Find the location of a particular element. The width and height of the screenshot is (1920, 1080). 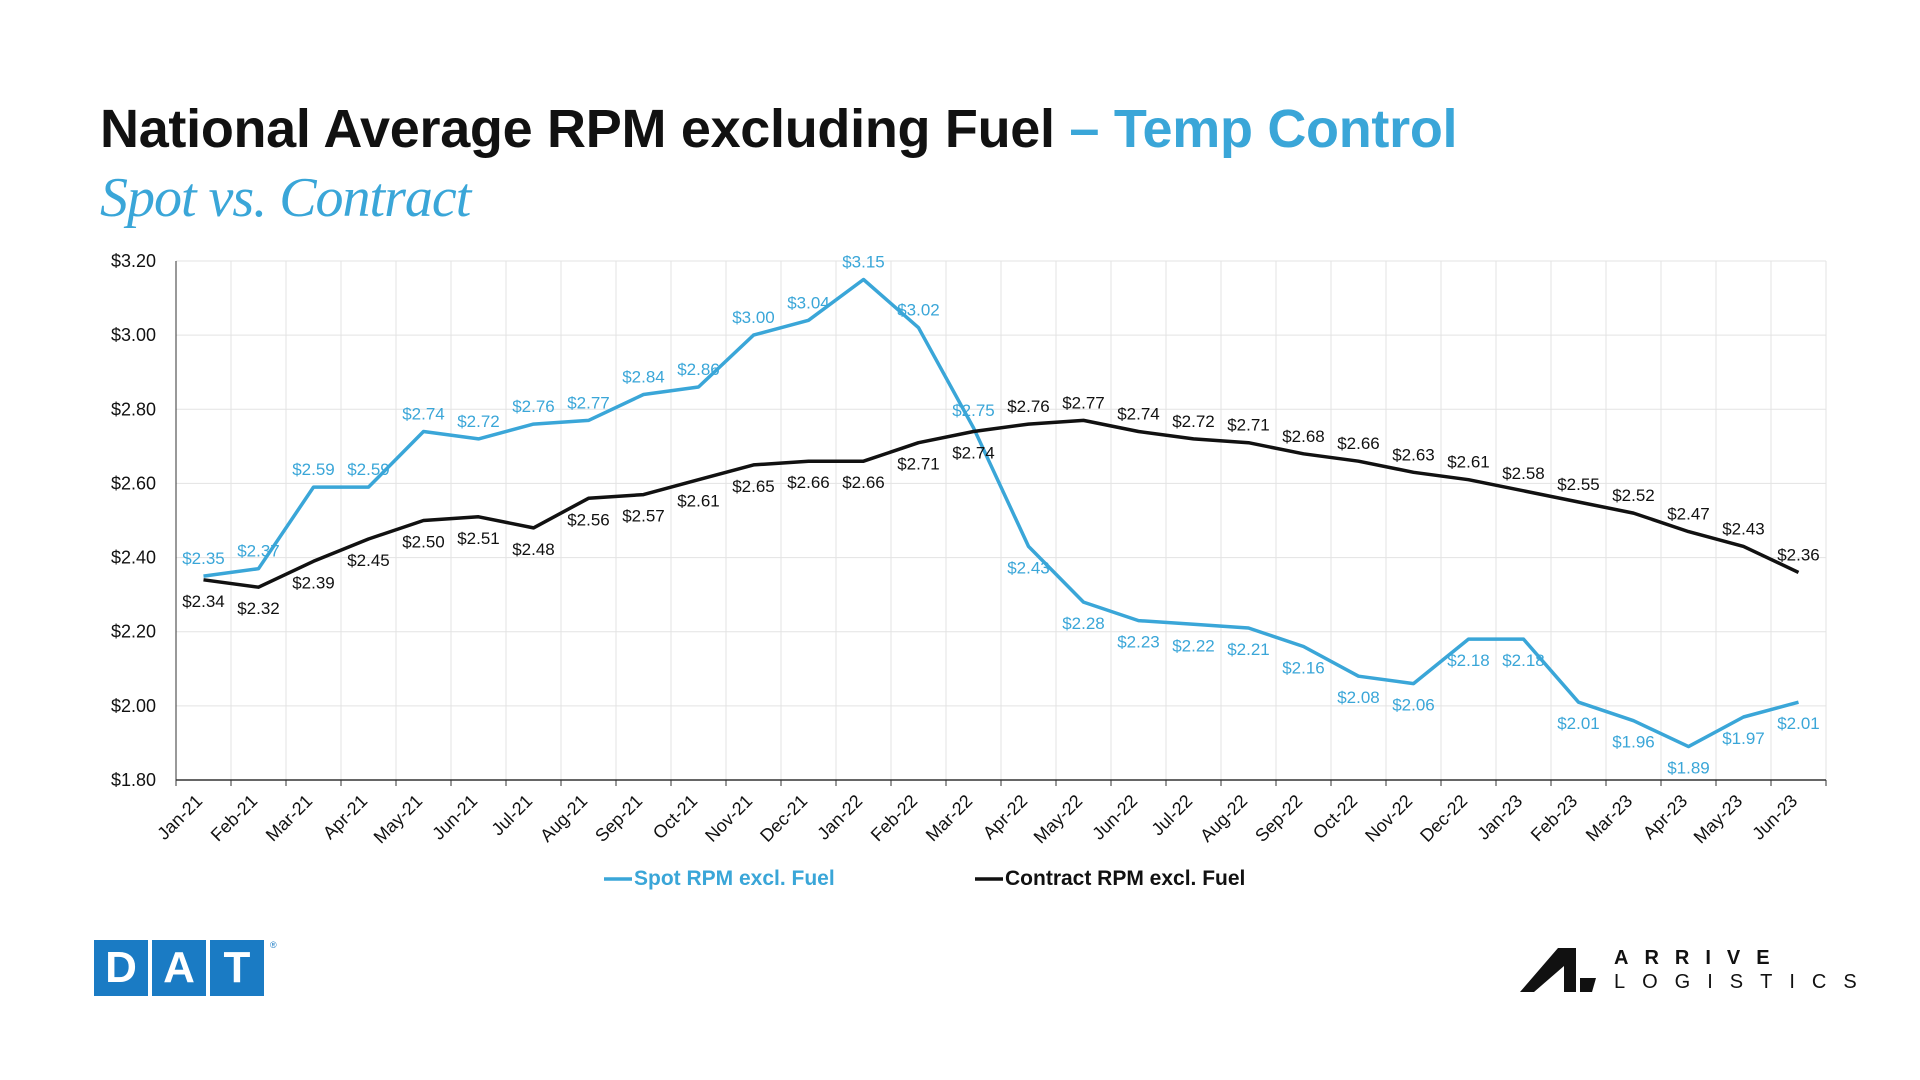

contract-data-label: $2.48 is located at coordinates (533, 549).